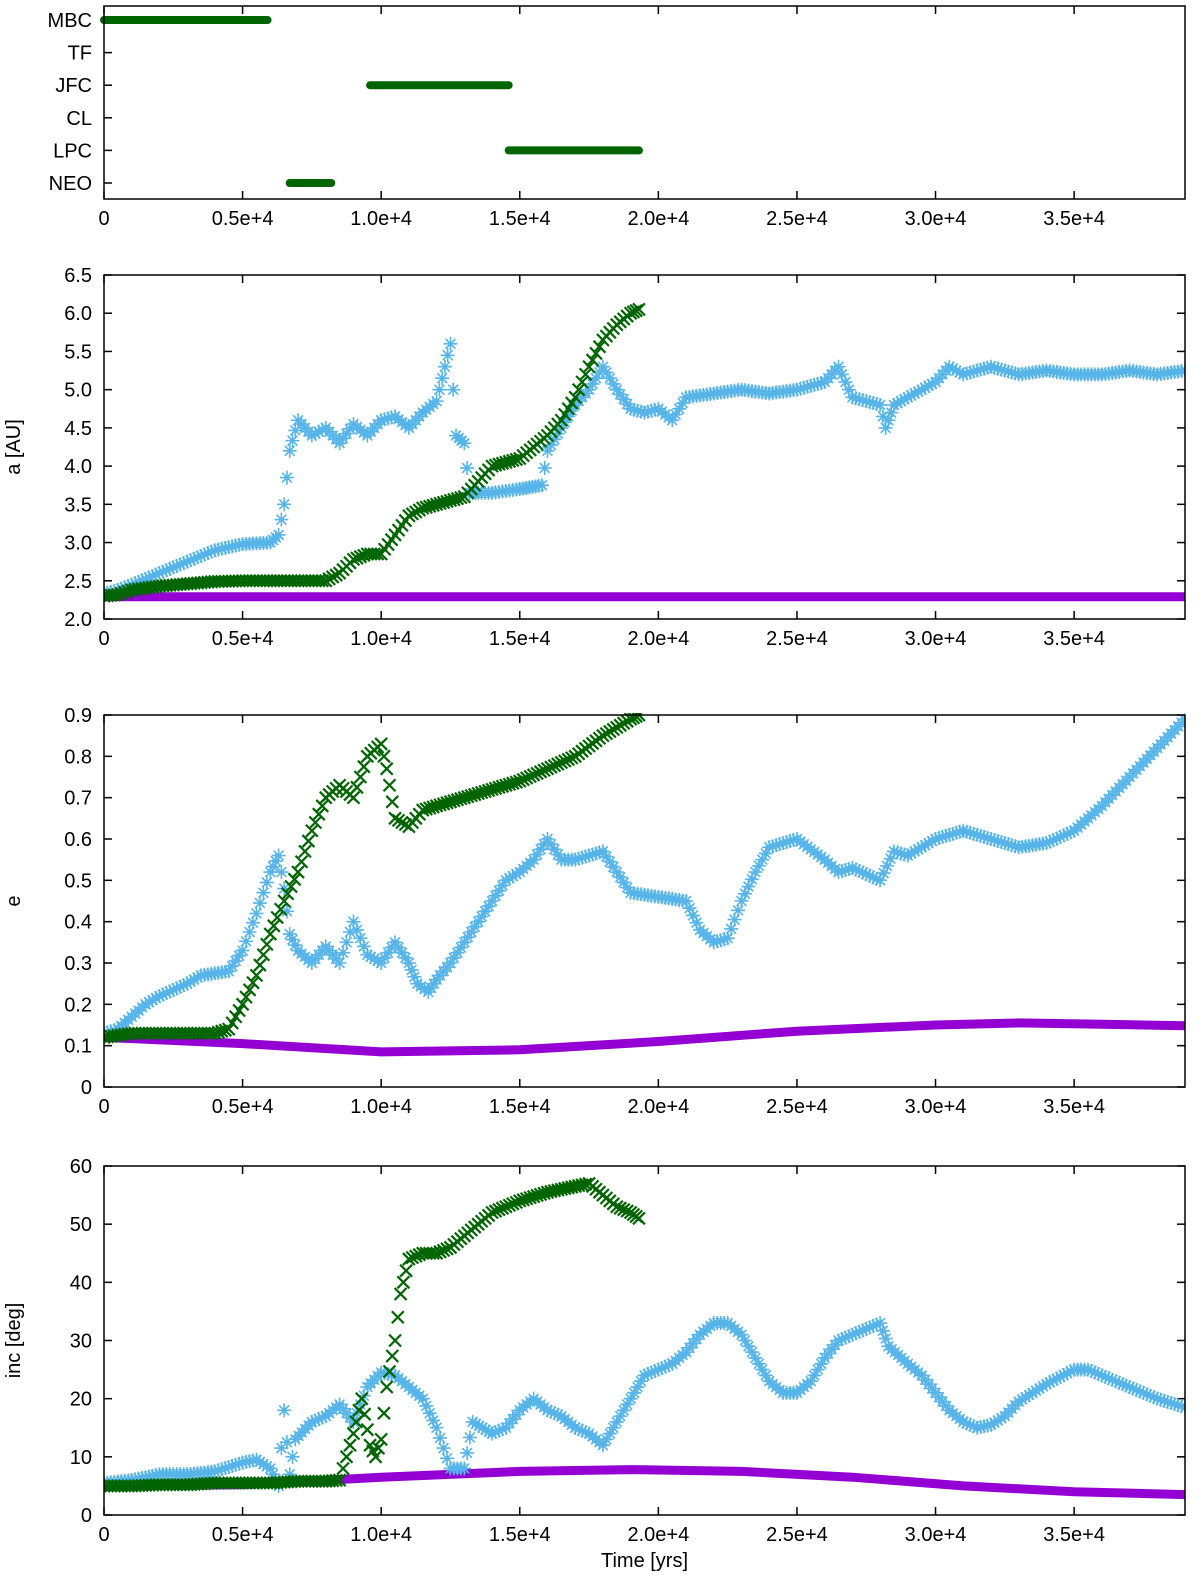 The height and width of the screenshot is (1587, 1200). What do you see at coordinates (79, 119) in the screenshot?
I see `category-label: CL` at bounding box center [79, 119].